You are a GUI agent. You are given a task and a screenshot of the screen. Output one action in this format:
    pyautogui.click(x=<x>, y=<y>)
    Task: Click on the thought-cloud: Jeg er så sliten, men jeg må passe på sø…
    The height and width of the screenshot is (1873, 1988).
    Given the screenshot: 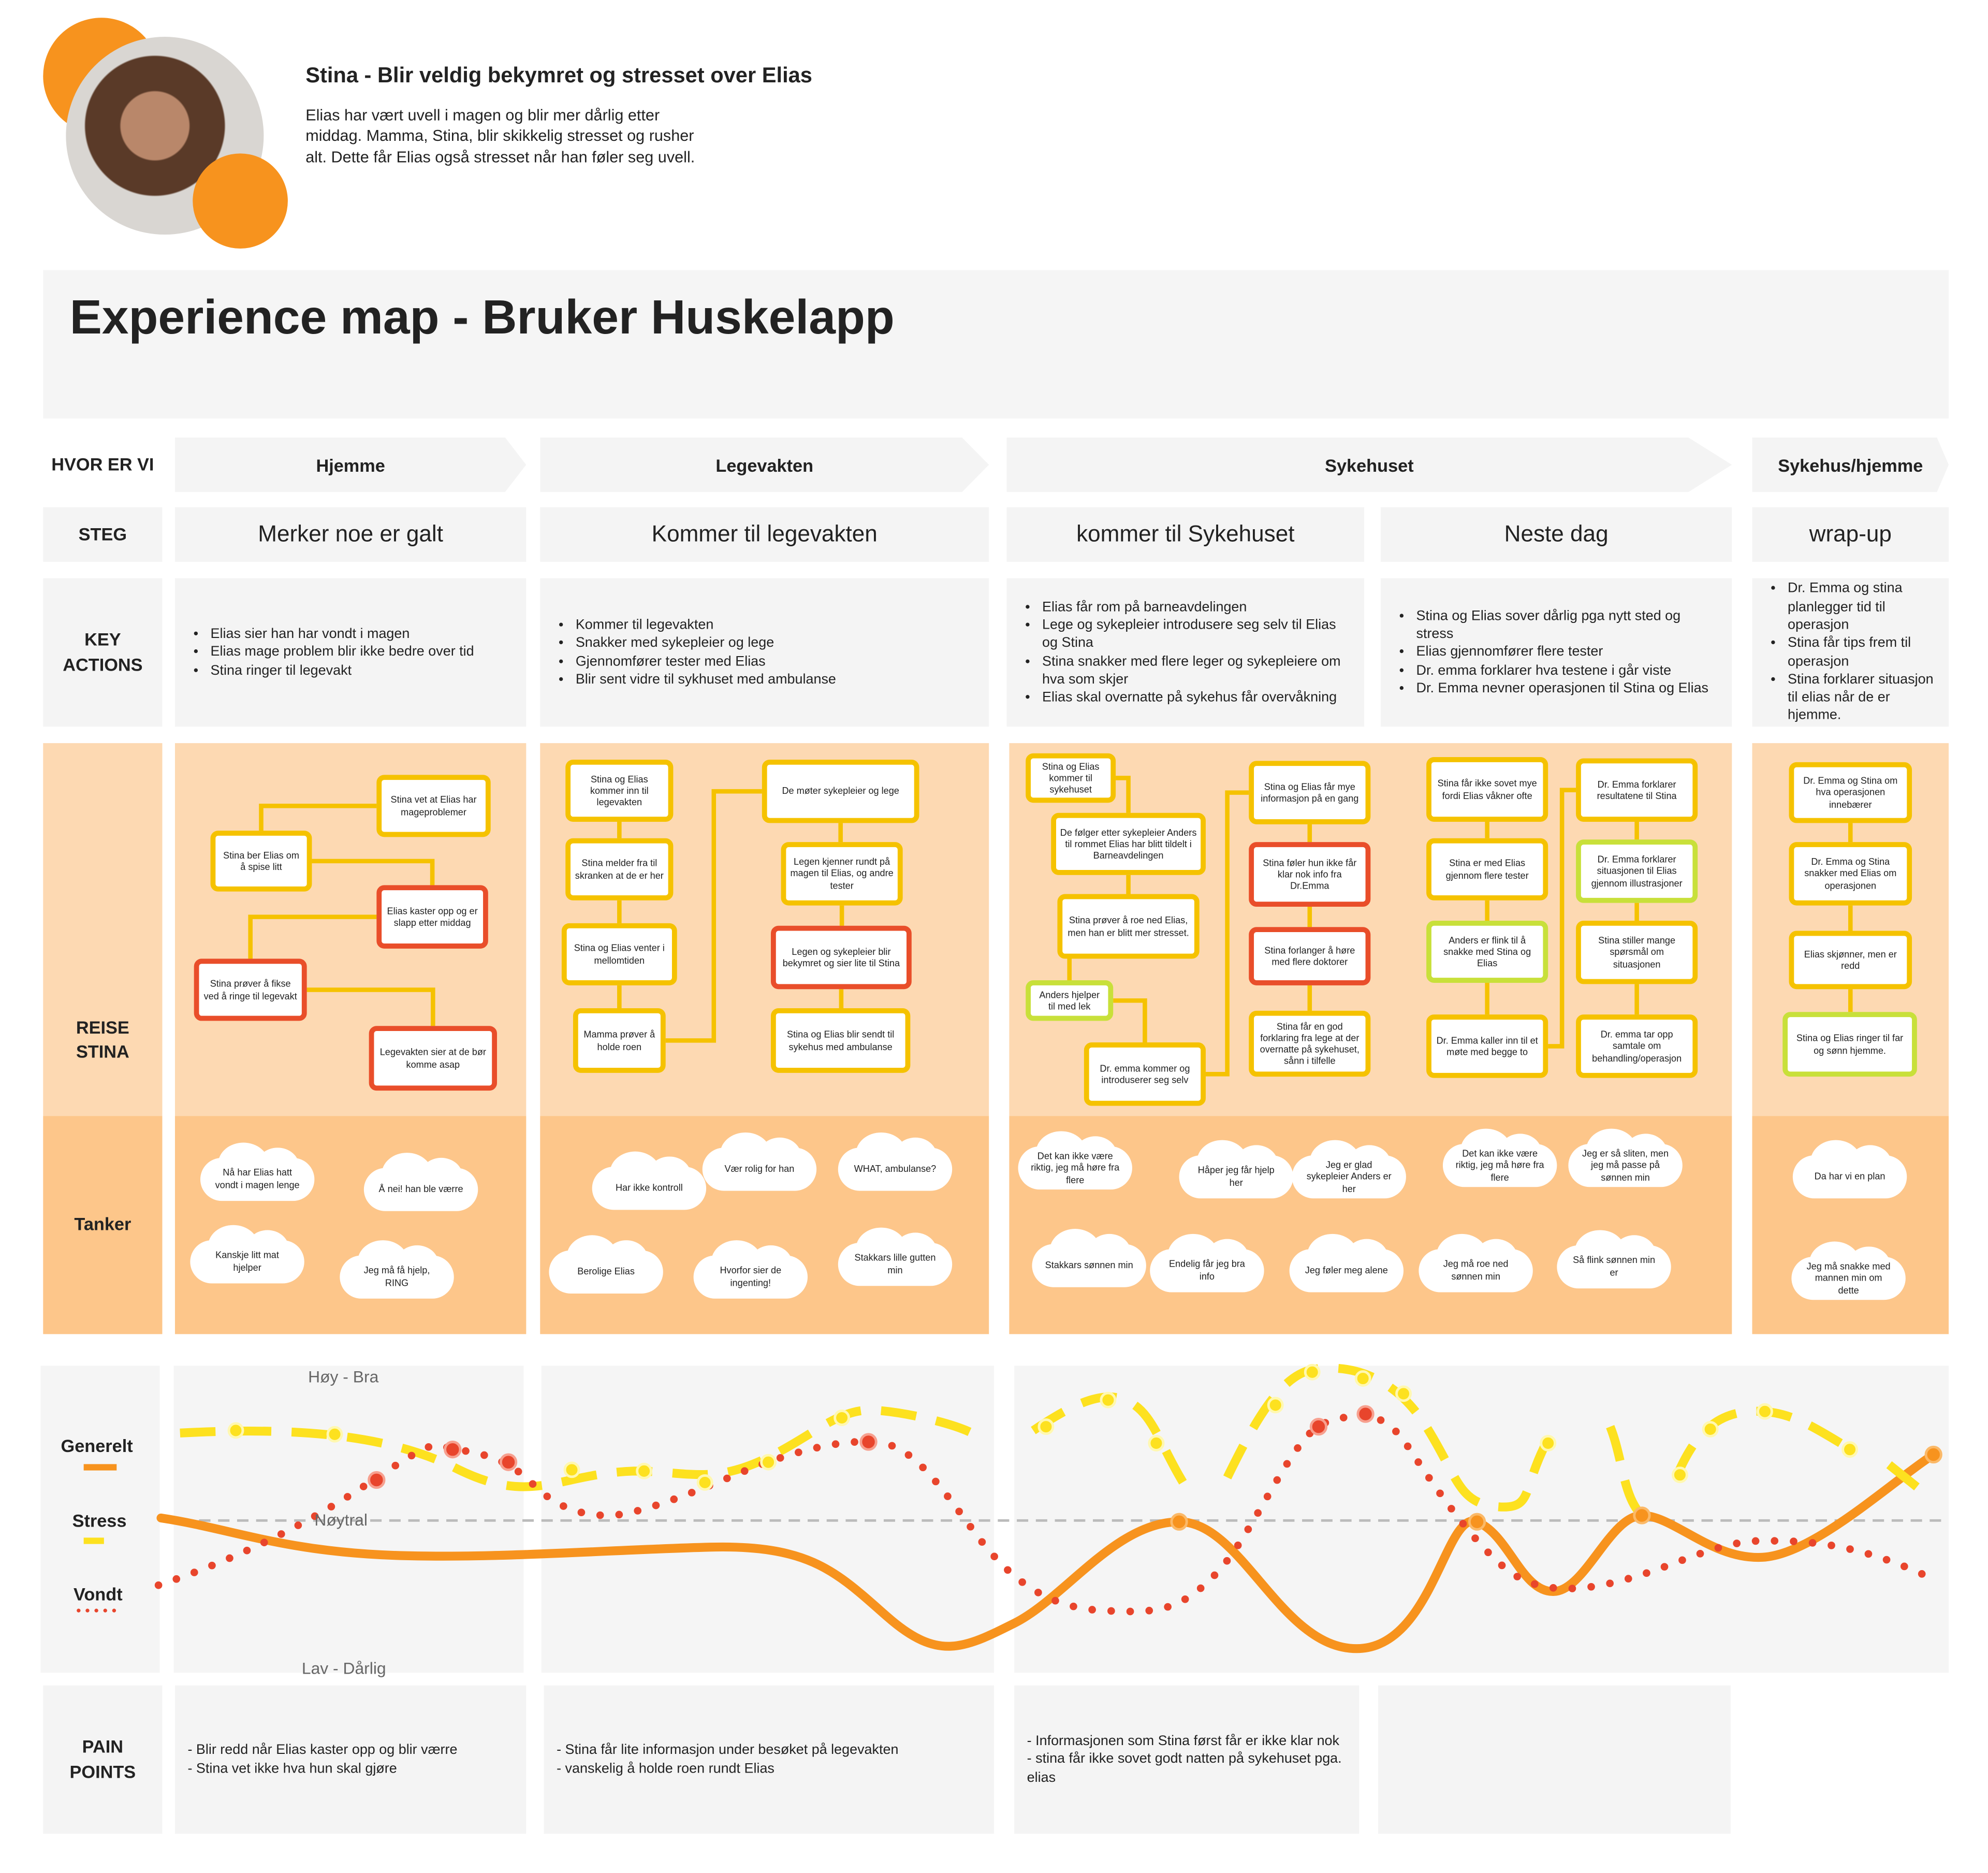 What is the action you would take?
    pyautogui.click(x=1625, y=1157)
    